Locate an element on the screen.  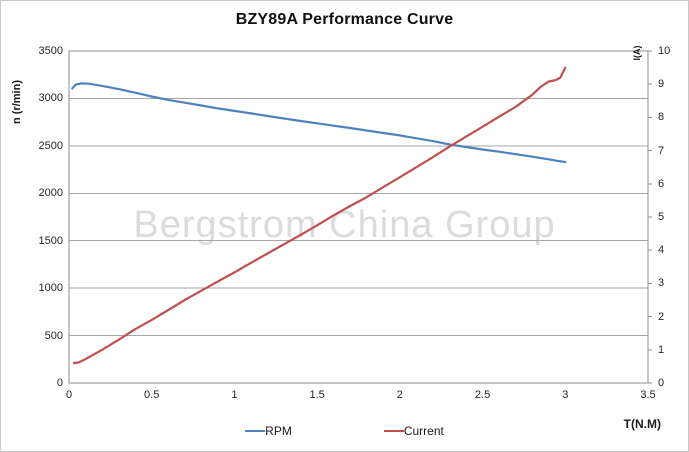
right-axis-tick-label: 4 is located at coordinates (661, 250).